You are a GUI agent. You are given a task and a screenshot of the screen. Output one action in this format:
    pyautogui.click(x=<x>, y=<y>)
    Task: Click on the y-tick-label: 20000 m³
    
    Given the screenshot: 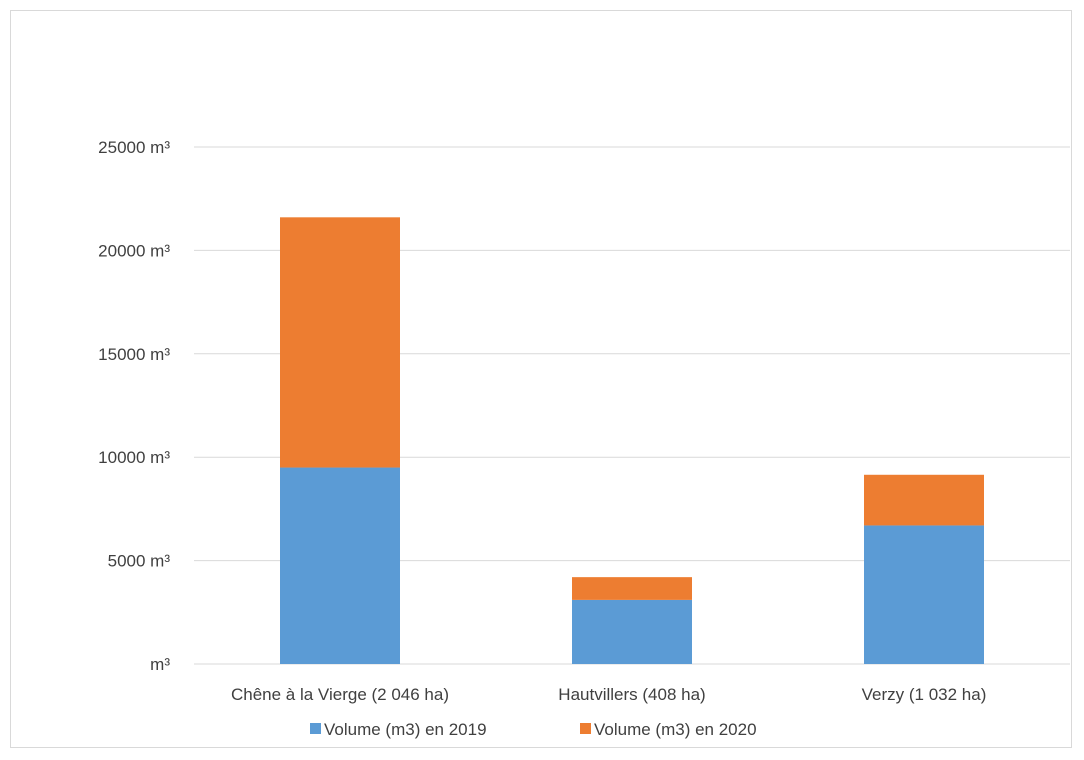 What is the action you would take?
    pyautogui.click(x=134, y=250)
    